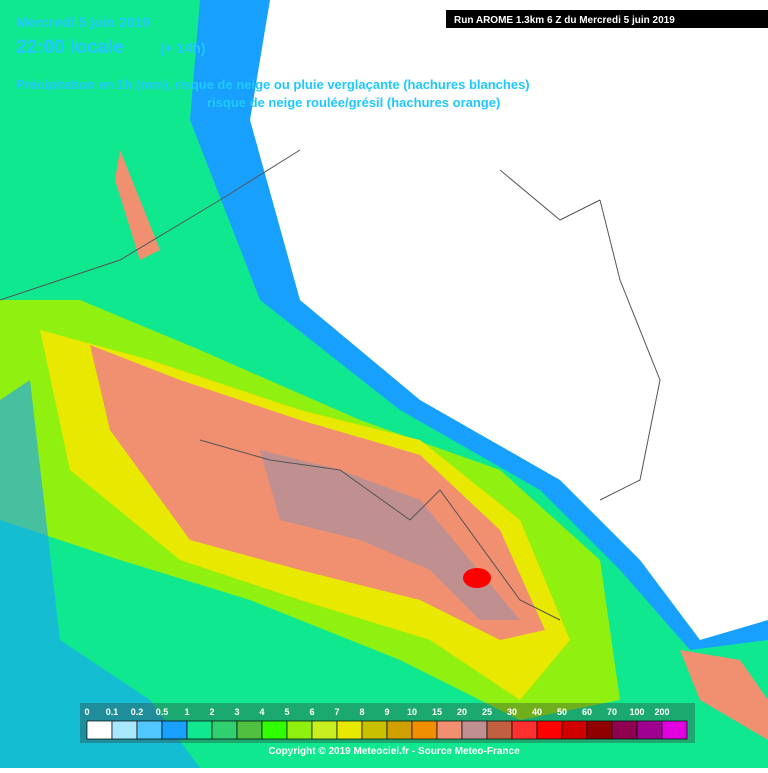 This screenshot has height=773, width=768. What do you see at coordinates (186, 712) in the screenshot?
I see `legend-label: 1` at bounding box center [186, 712].